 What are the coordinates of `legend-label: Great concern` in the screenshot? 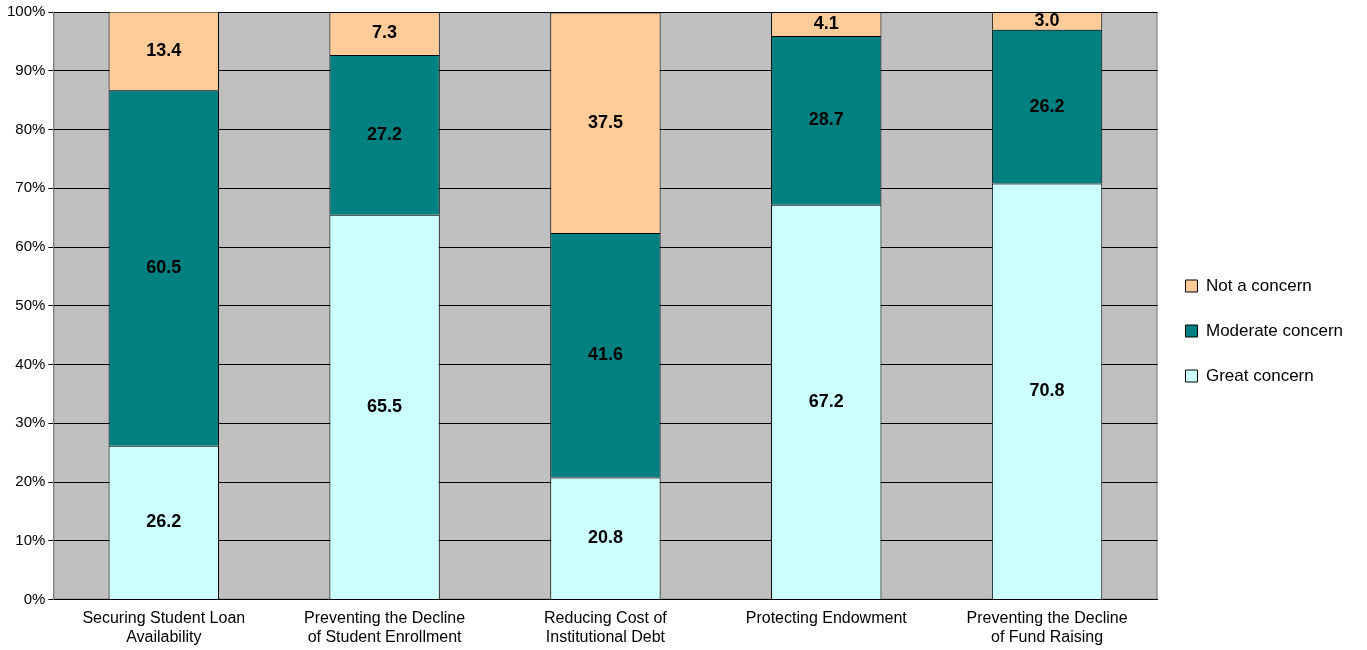 It's located at (1259, 375).